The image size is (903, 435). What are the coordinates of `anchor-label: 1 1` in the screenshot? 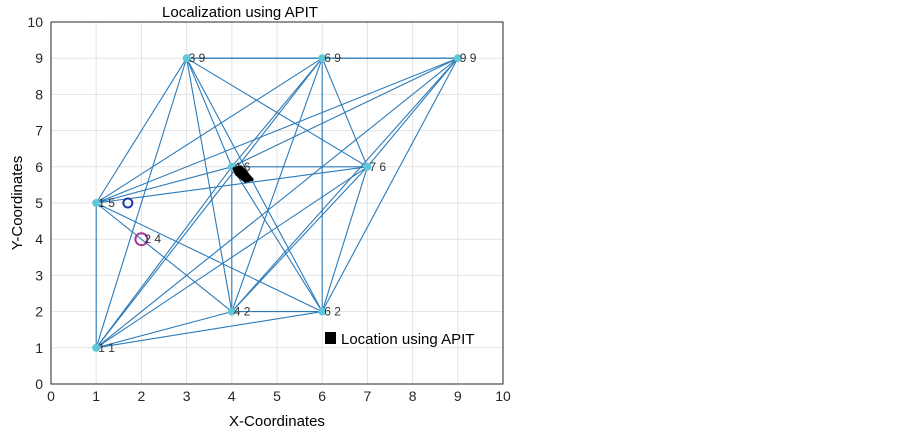 It's located at (106, 348).